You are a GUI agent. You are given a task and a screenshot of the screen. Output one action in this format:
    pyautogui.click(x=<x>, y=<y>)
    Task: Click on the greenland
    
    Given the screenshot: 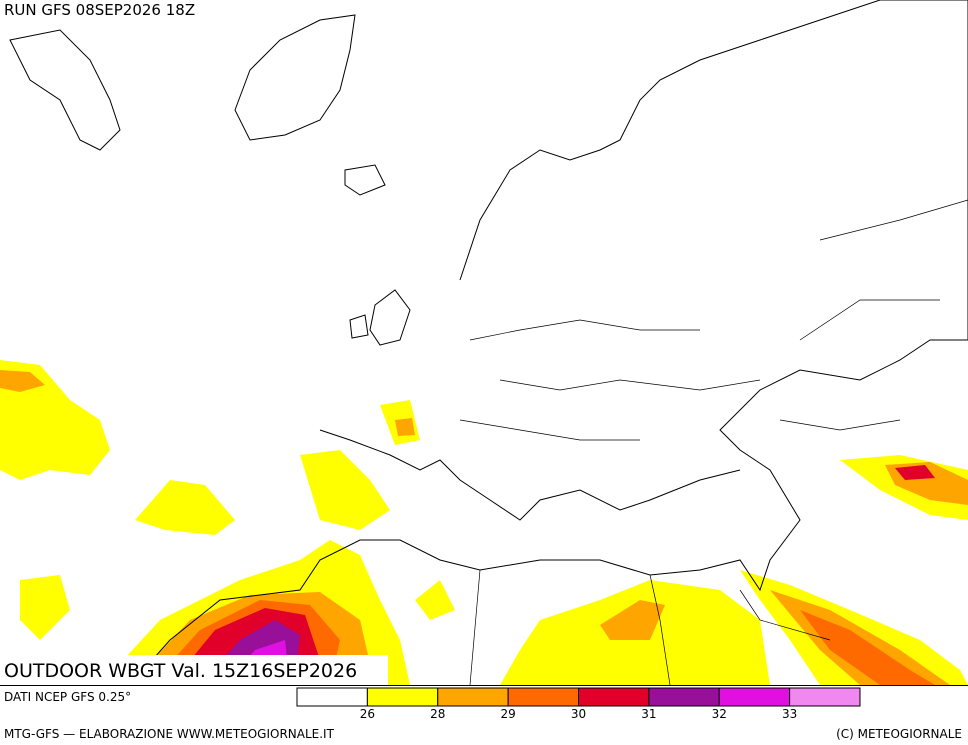 What is the action you would take?
    pyautogui.click(x=295, y=77)
    